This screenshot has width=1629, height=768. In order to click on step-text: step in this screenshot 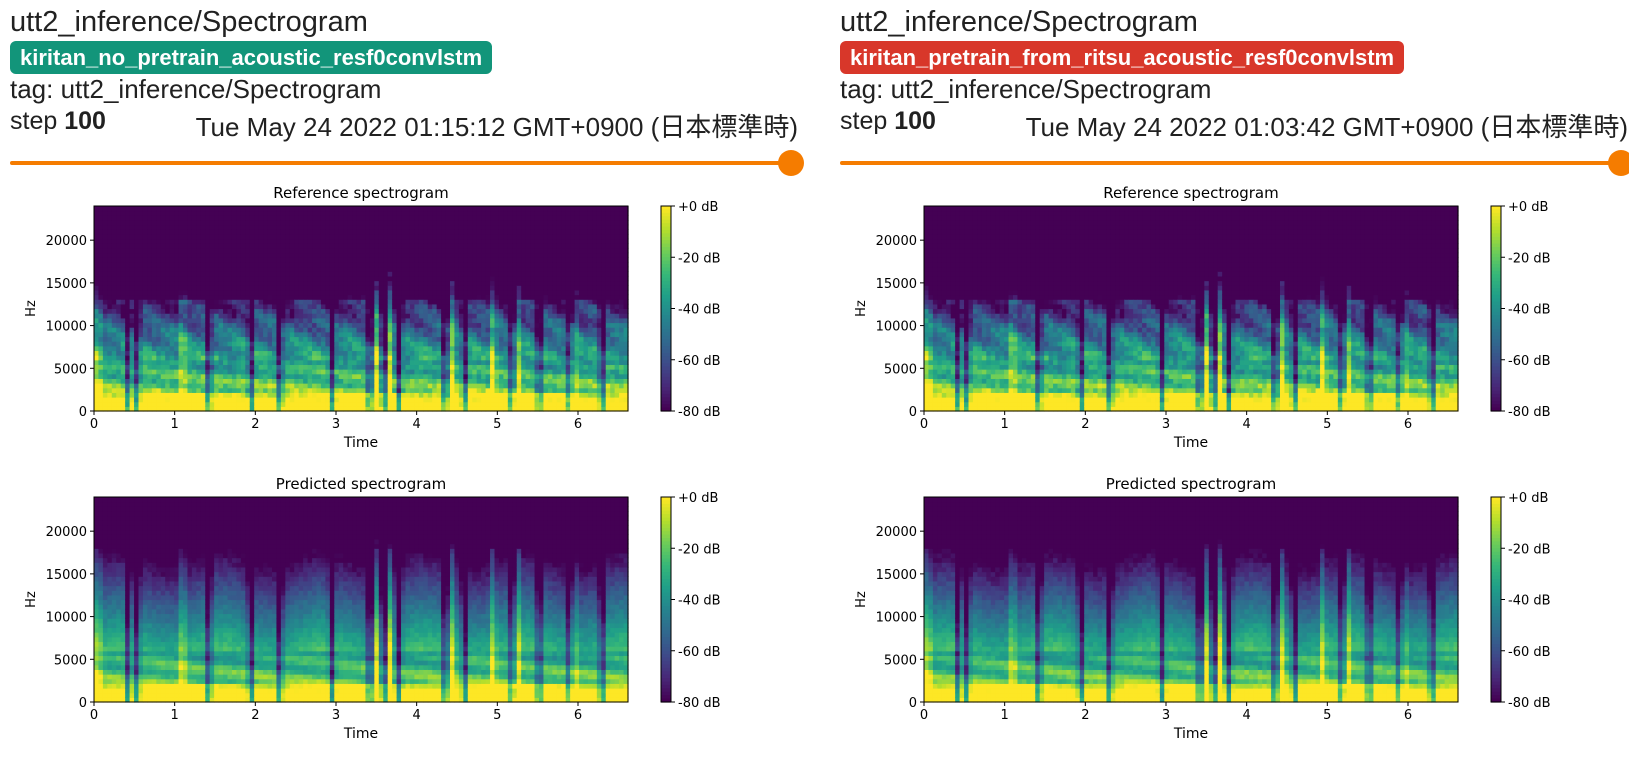, I will do `click(863, 121)`.